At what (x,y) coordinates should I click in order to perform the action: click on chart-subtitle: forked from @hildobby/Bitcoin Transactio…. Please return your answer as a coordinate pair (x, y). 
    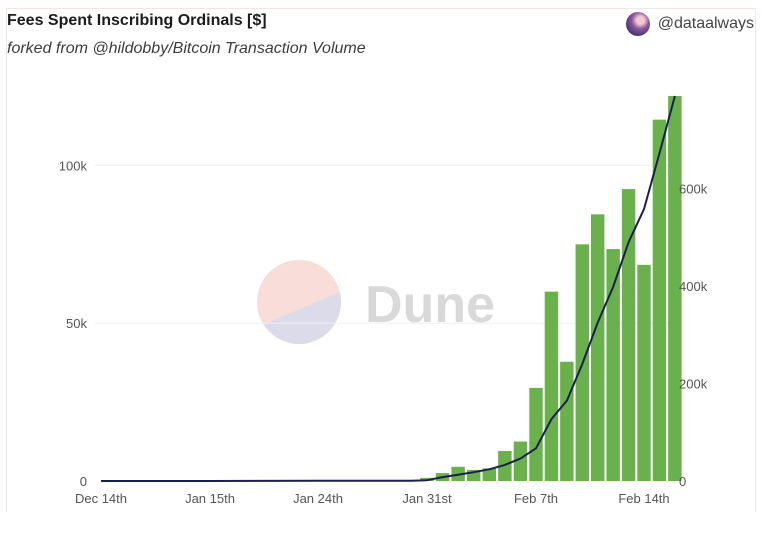
    Looking at the image, I should click on (186, 48).